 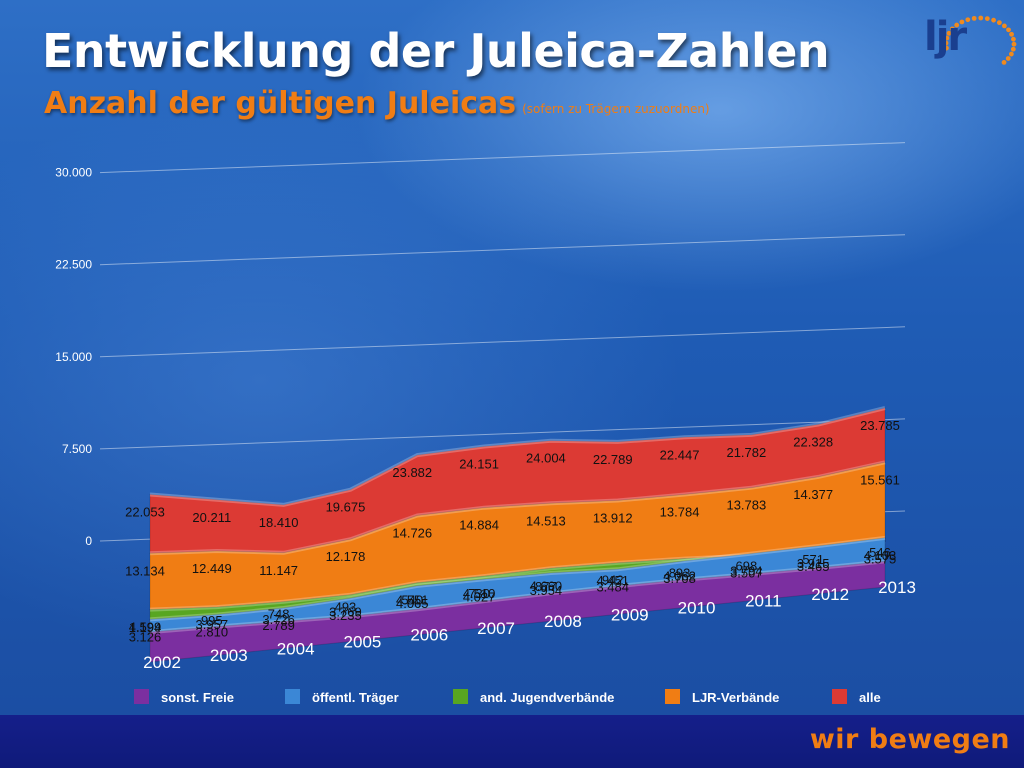 I want to click on data-label: 13.134, so click(x=145, y=570).